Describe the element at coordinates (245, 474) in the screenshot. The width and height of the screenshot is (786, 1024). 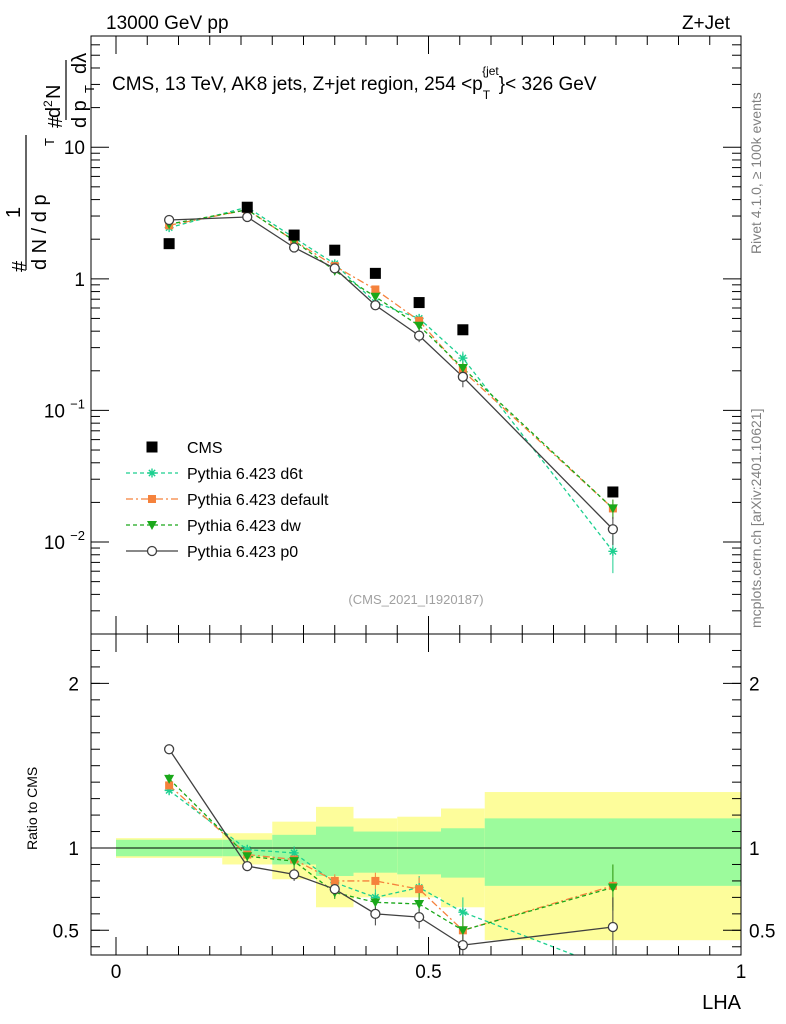
I see `legend-label-d6t: Pythia 6.423 d6t` at that location.